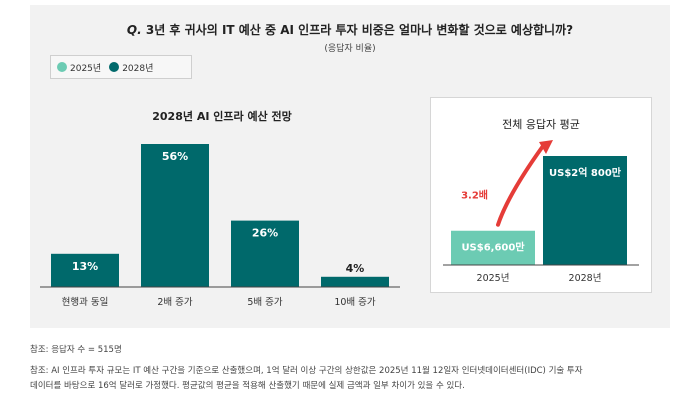 The height and width of the screenshot is (400, 700). Describe the element at coordinates (585, 278) in the screenshot. I see `avg-category-label-1: 2028년` at that location.